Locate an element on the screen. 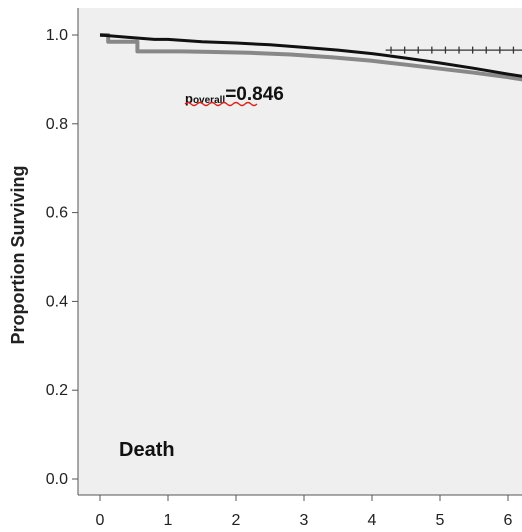 Image resolution: width=522 pixels, height=532 pixels. x-axis-ticks: 0 1 2 3 4 5 6 is located at coordinates (304, 512).